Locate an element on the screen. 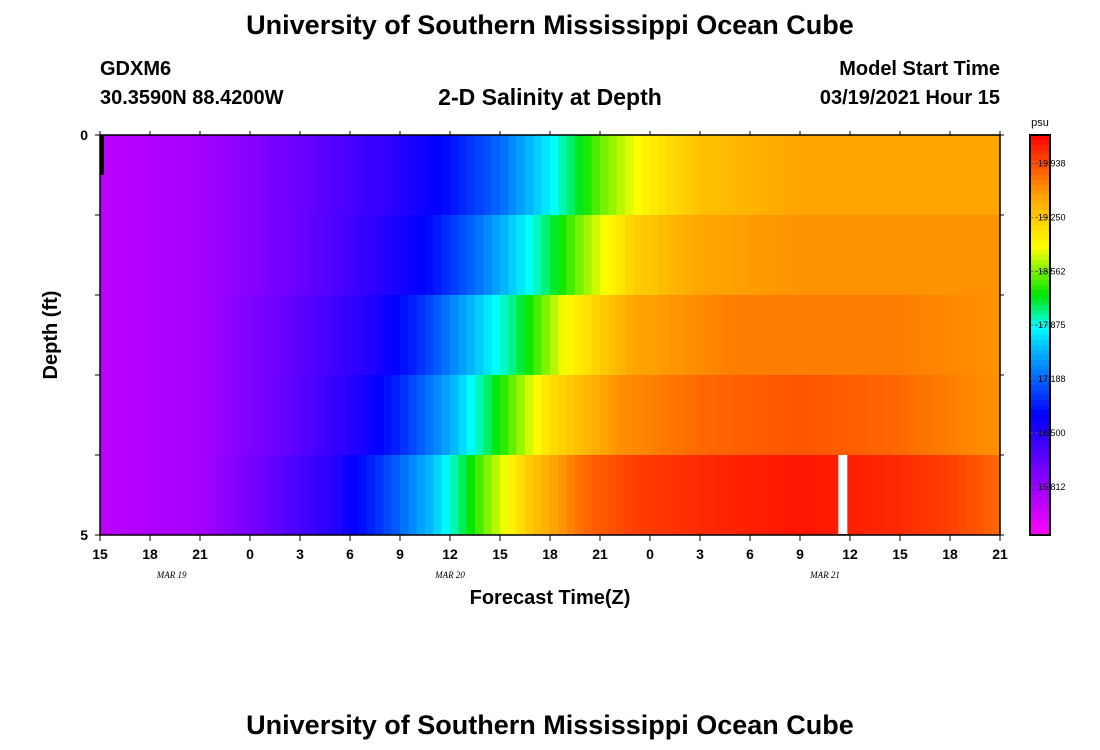 The height and width of the screenshot is (750, 1100). colorbar-tick-label: 19.250 is located at coordinates (1052, 217).